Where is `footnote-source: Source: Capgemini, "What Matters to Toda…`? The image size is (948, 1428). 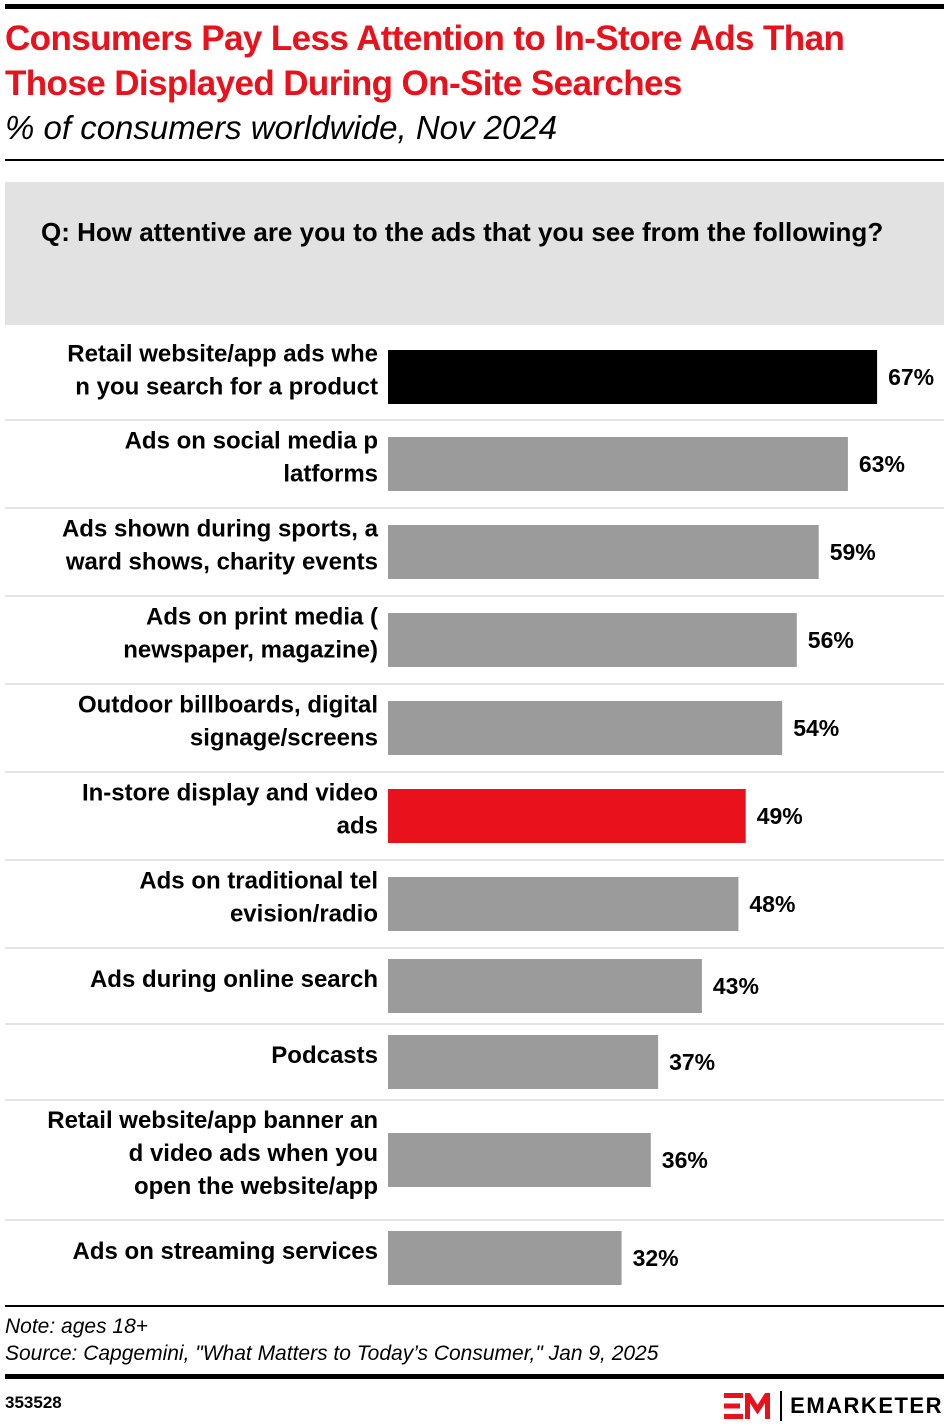 footnote-source: Source: Capgemini, "What Matters to Toda… is located at coordinates (332, 1353).